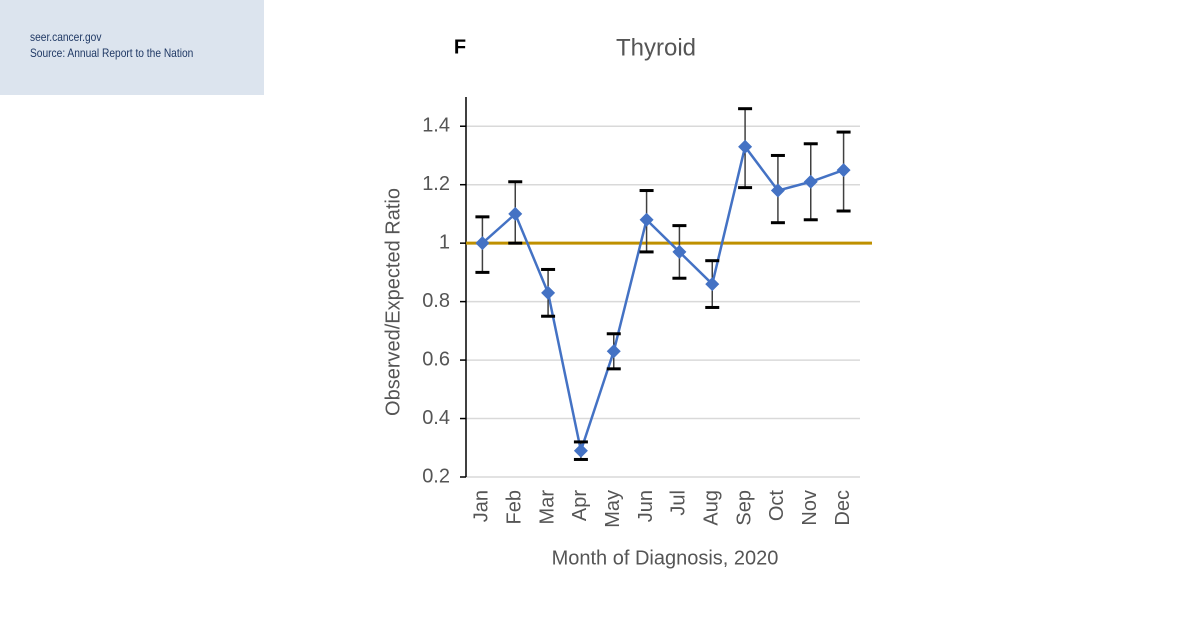 This screenshot has width=1200, height=630. What do you see at coordinates (515, 507) in the screenshot?
I see `x-tick-label: Feb` at bounding box center [515, 507].